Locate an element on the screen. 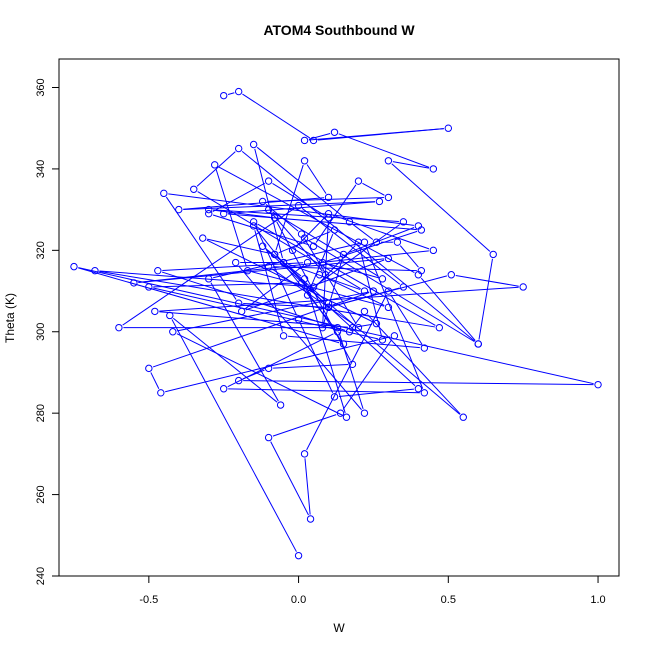 The image size is (650, 650). y-axis-label: Theta (K) is located at coordinates (10, 318).